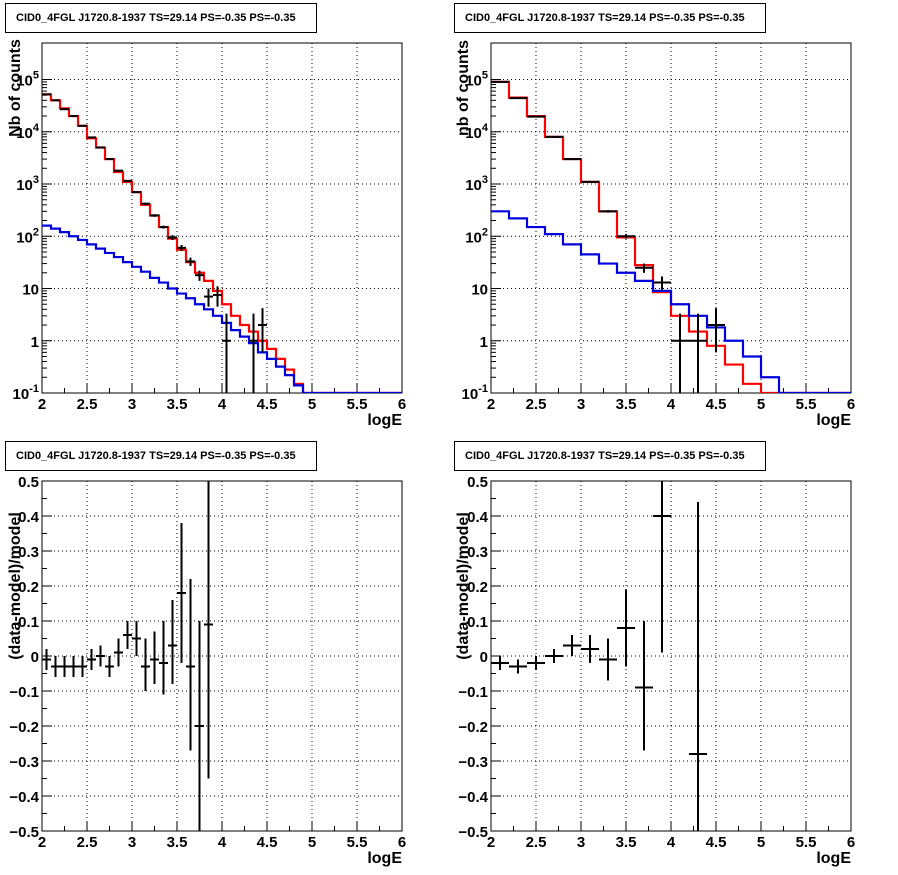  What do you see at coordinates (491, 404) in the screenshot?
I see `x-tick-label: 2` at bounding box center [491, 404].